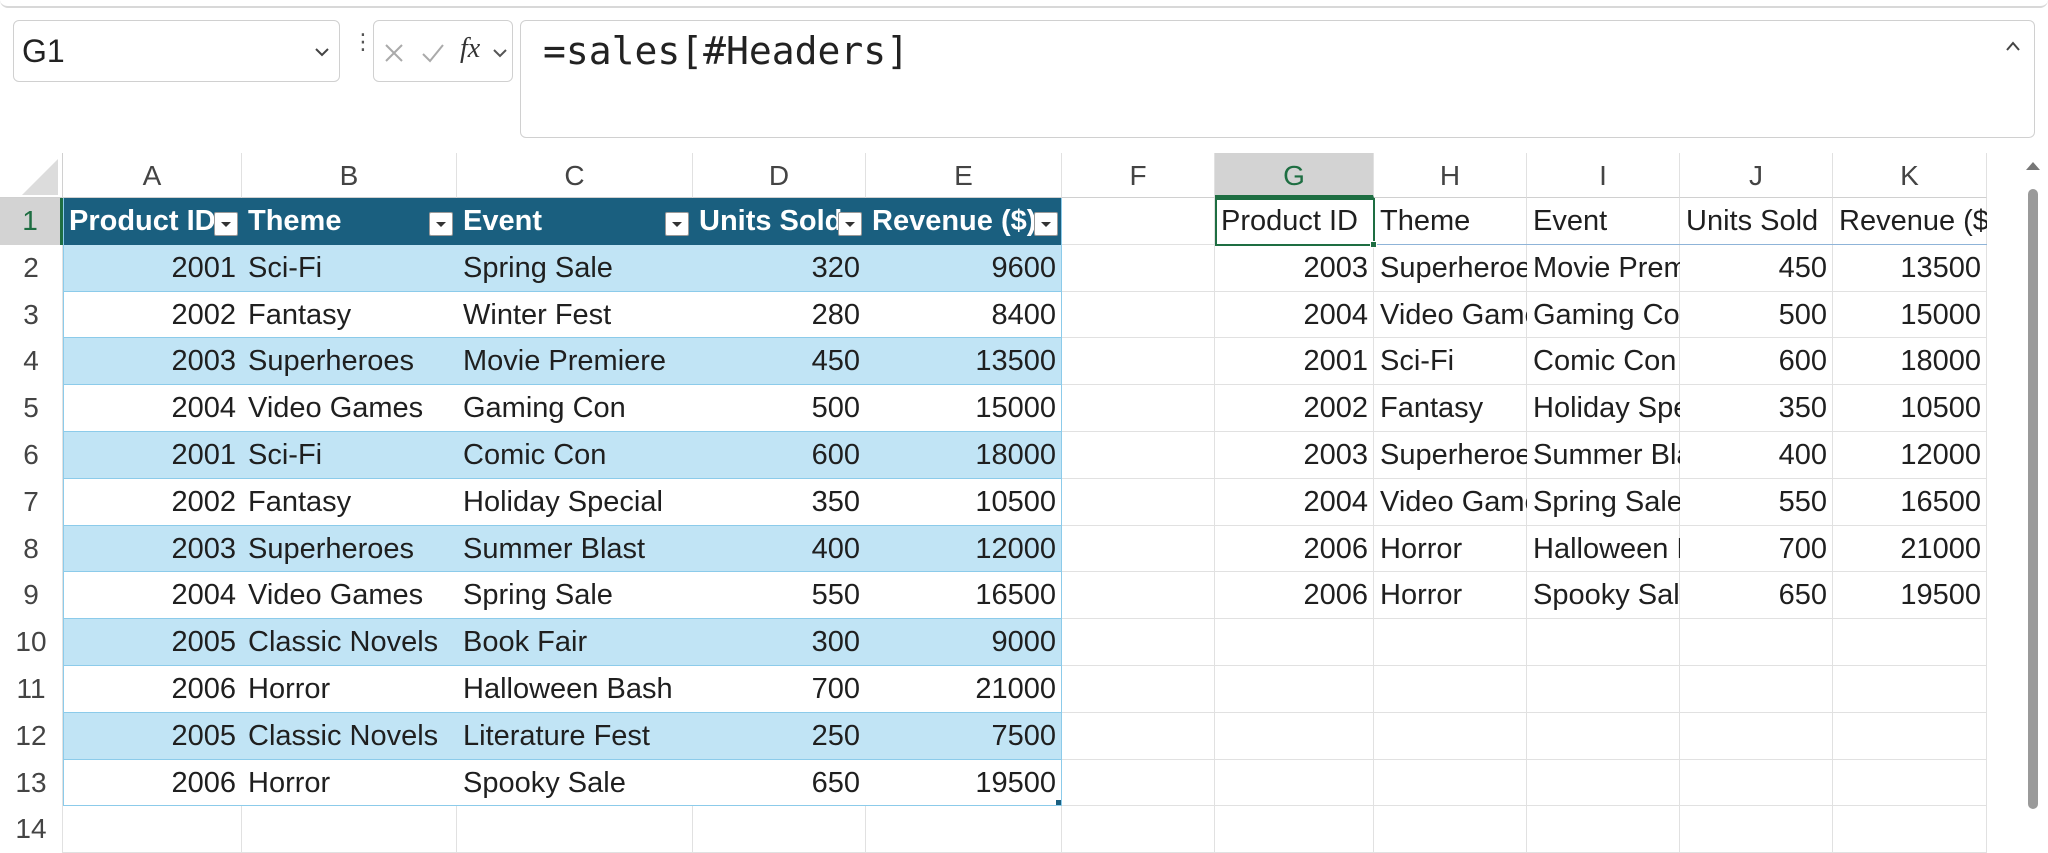 The image size is (2048, 853). Describe the element at coordinates (1756, 221) in the screenshot. I see `table-header-cell: Units Sold` at that location.